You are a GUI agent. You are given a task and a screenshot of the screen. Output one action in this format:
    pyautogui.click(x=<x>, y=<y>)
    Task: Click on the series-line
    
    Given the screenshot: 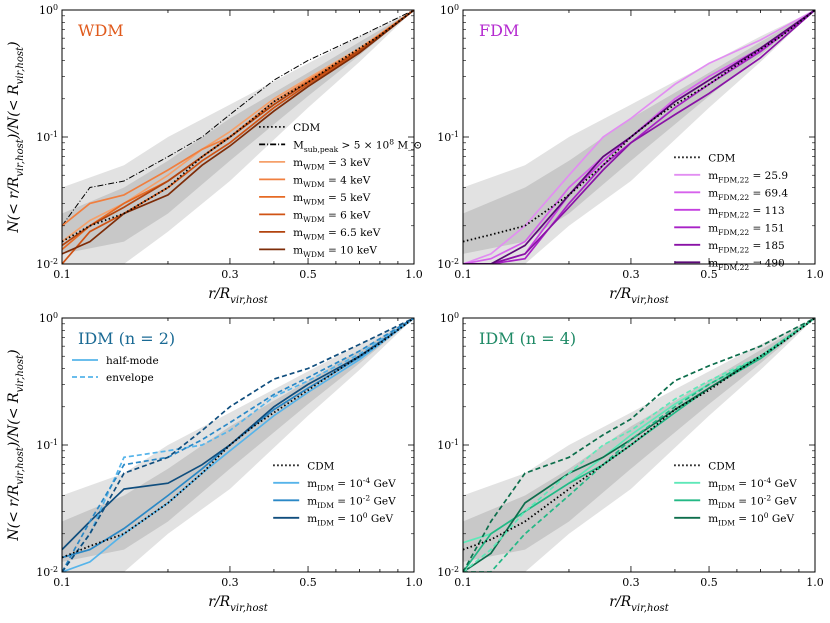 What is the action you would take?
    pyautogui.click(x=238, y=118)
    